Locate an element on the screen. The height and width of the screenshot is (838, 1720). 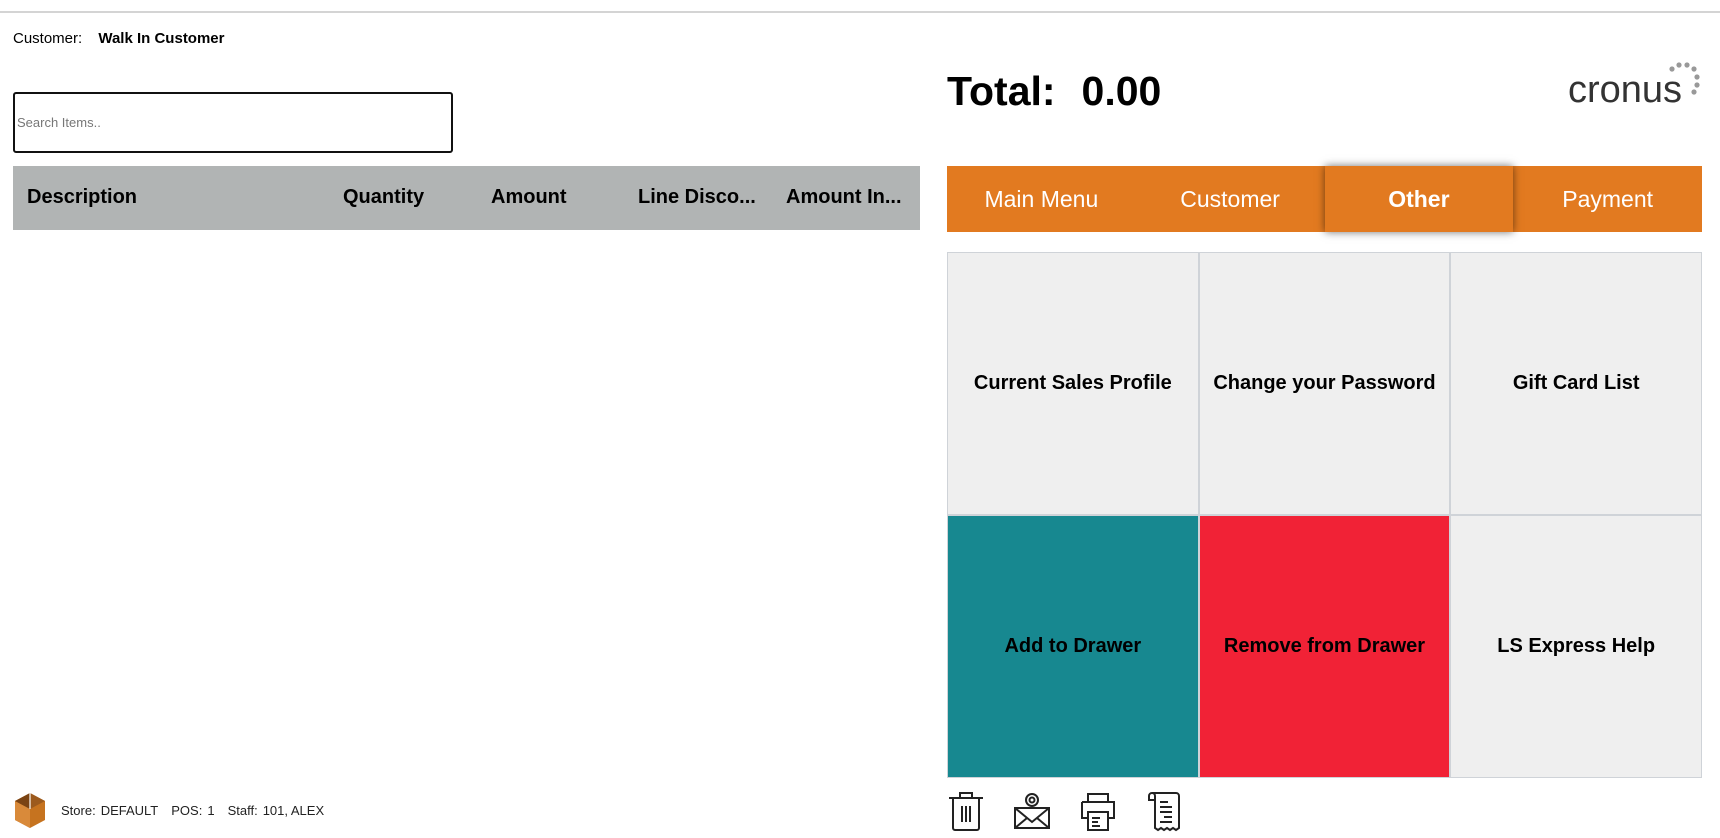
action-icons is located at coordinates (1065, 811).